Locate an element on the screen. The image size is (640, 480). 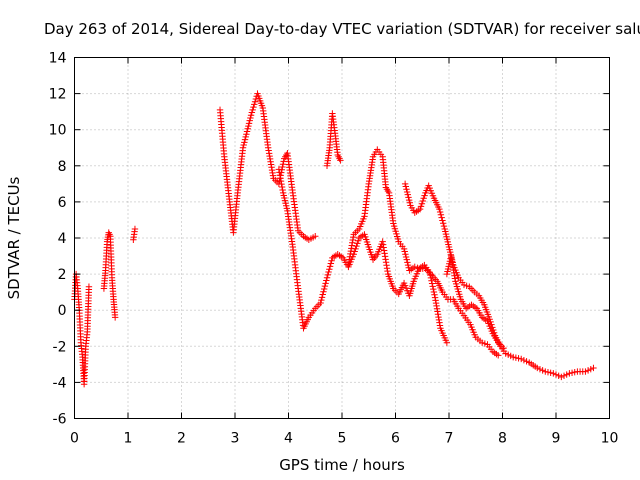
x-tick-label: 6 is located at coordinates (395, 439).